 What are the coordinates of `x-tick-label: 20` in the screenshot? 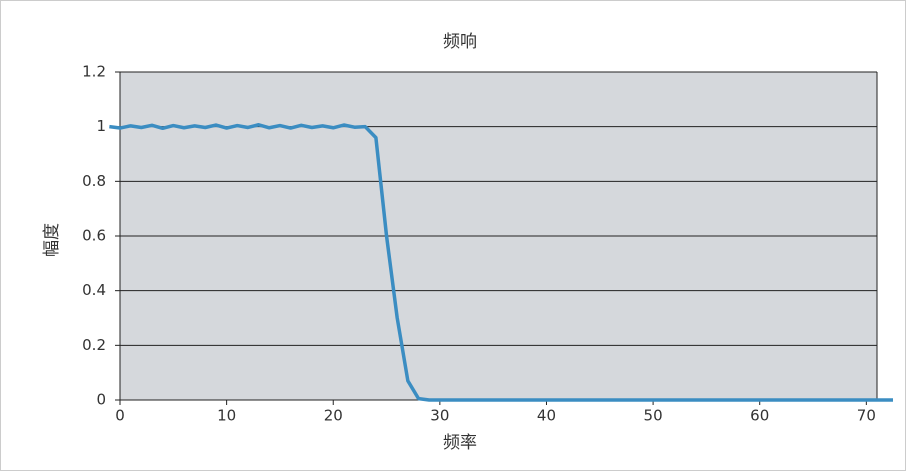 It's located at (333, 416).